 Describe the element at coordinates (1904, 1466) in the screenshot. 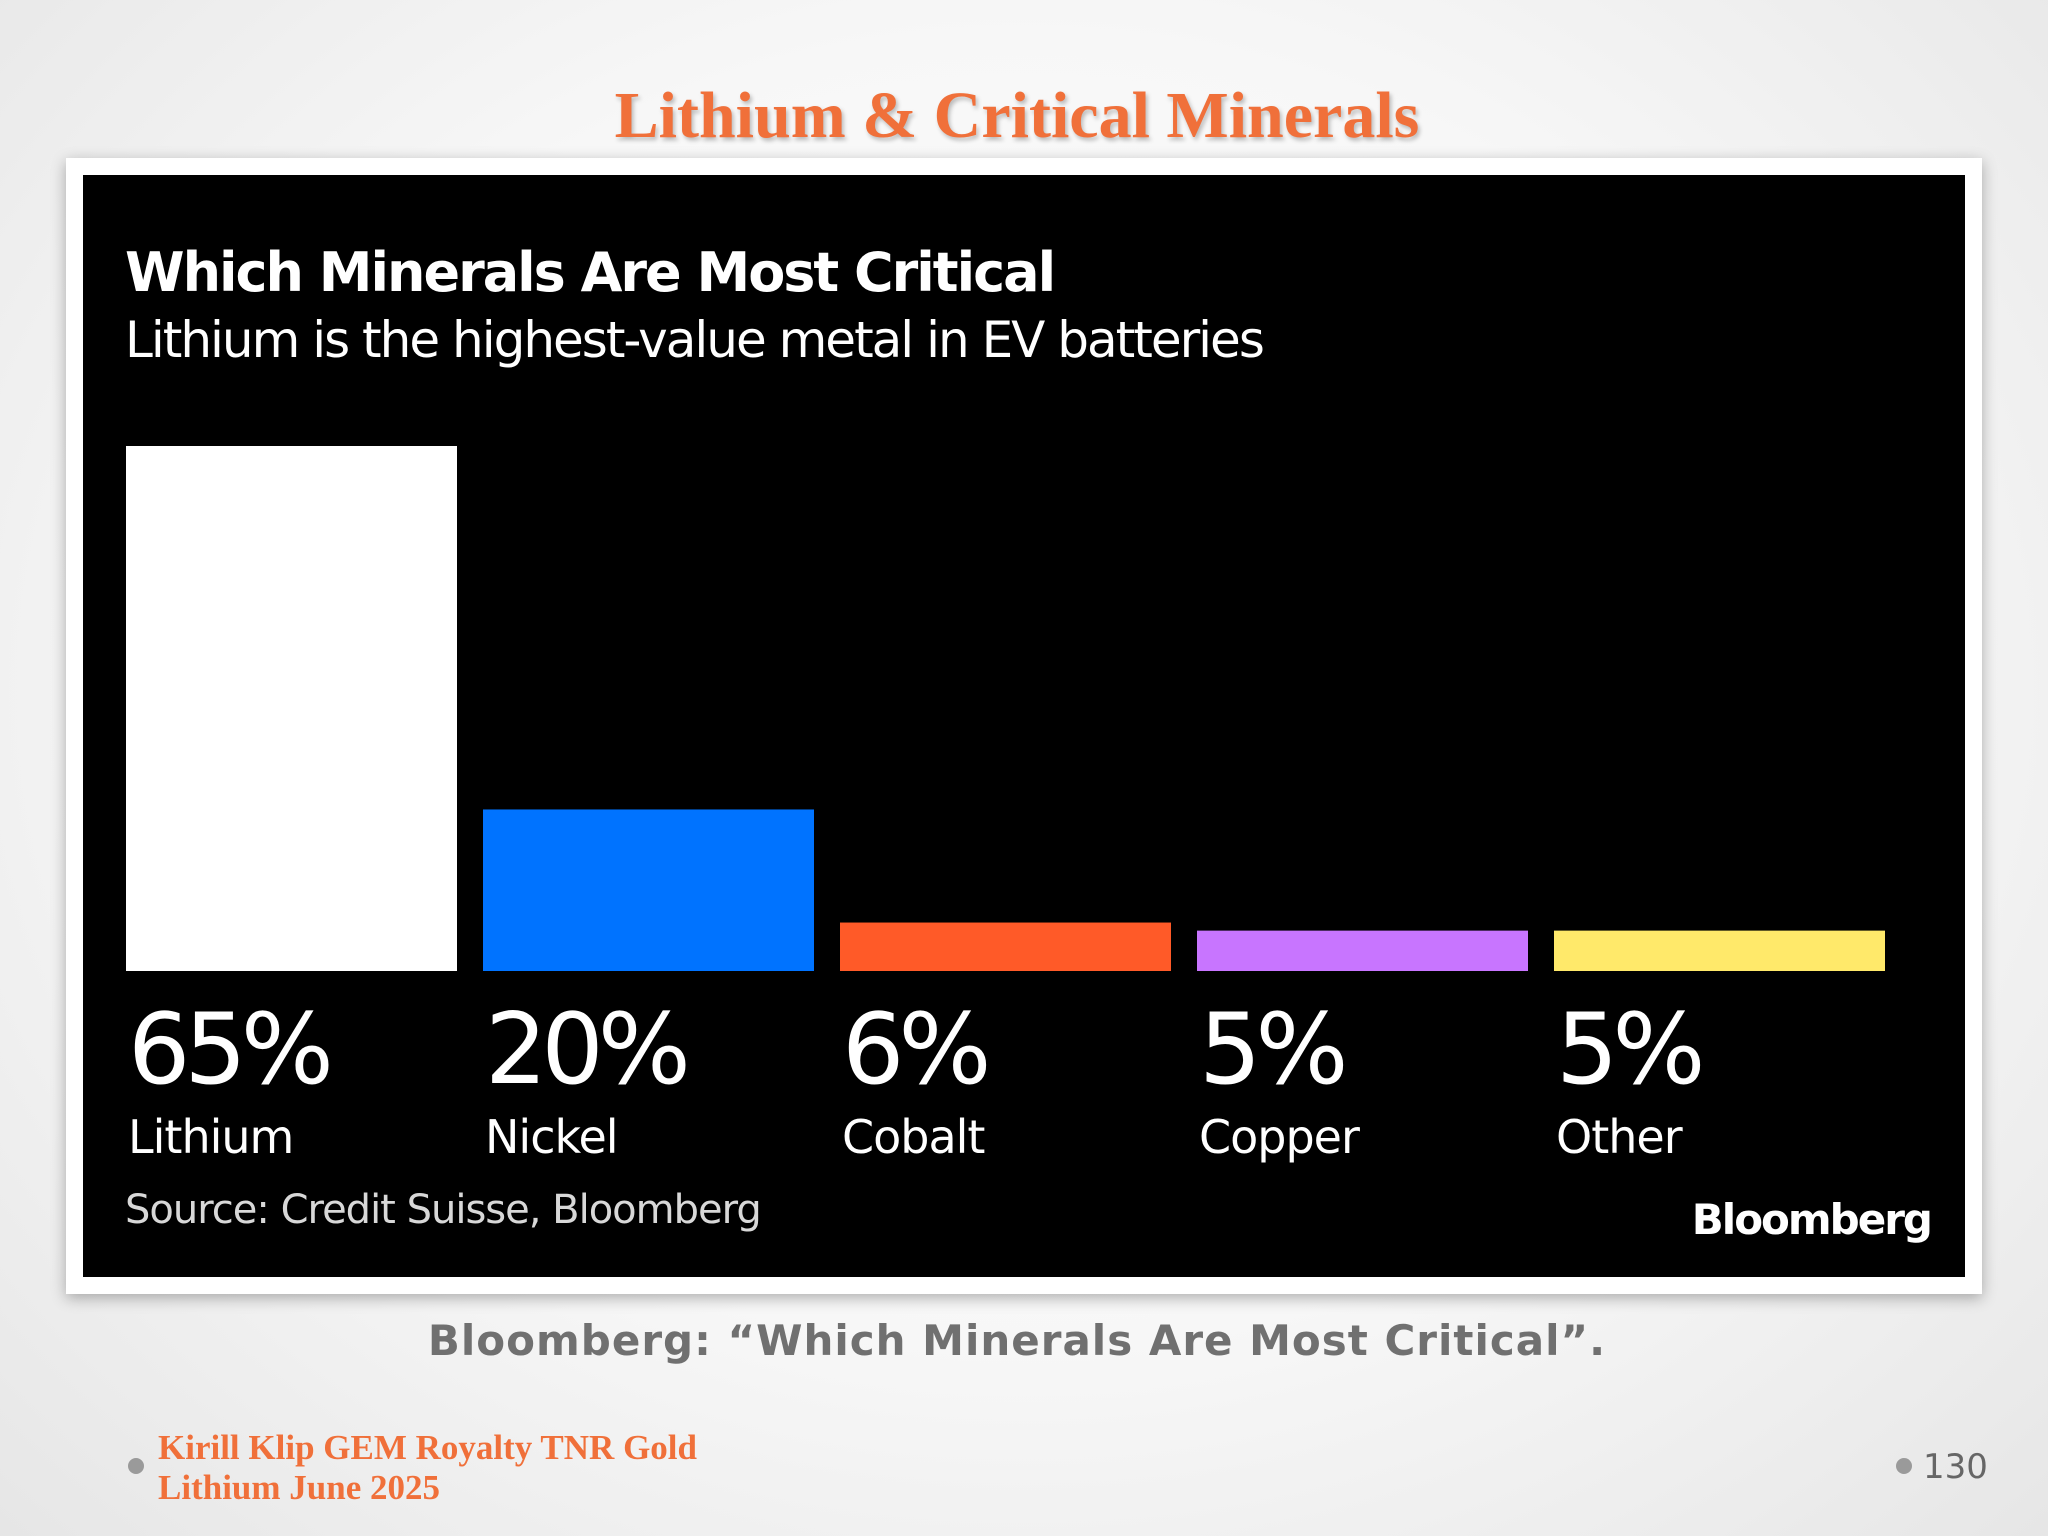

I see `page-number-bullet-icon` at that location.